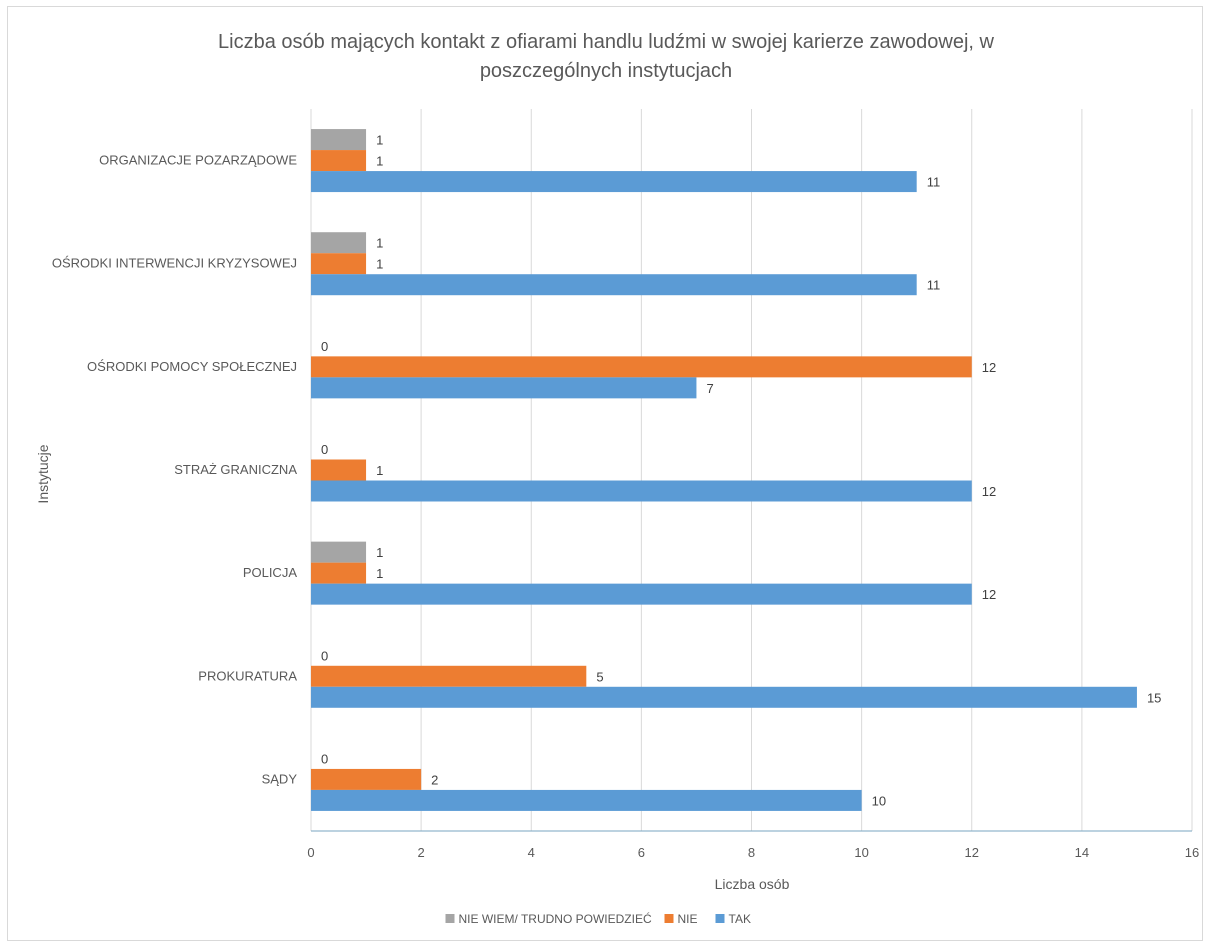 This screenshot has height=943, width=1205. Describe the element at coordinates (192, 366) in the screenshot. I see `category-label: OŚRODKI POMOCY SPOŁECZNEJ` at that location.